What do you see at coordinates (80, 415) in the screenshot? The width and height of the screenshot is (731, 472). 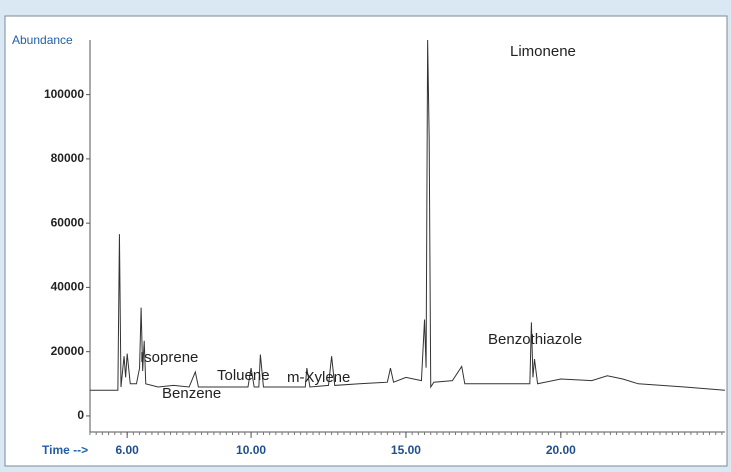 I see `y-tick-label: 0` at bounding box center [80, 415].